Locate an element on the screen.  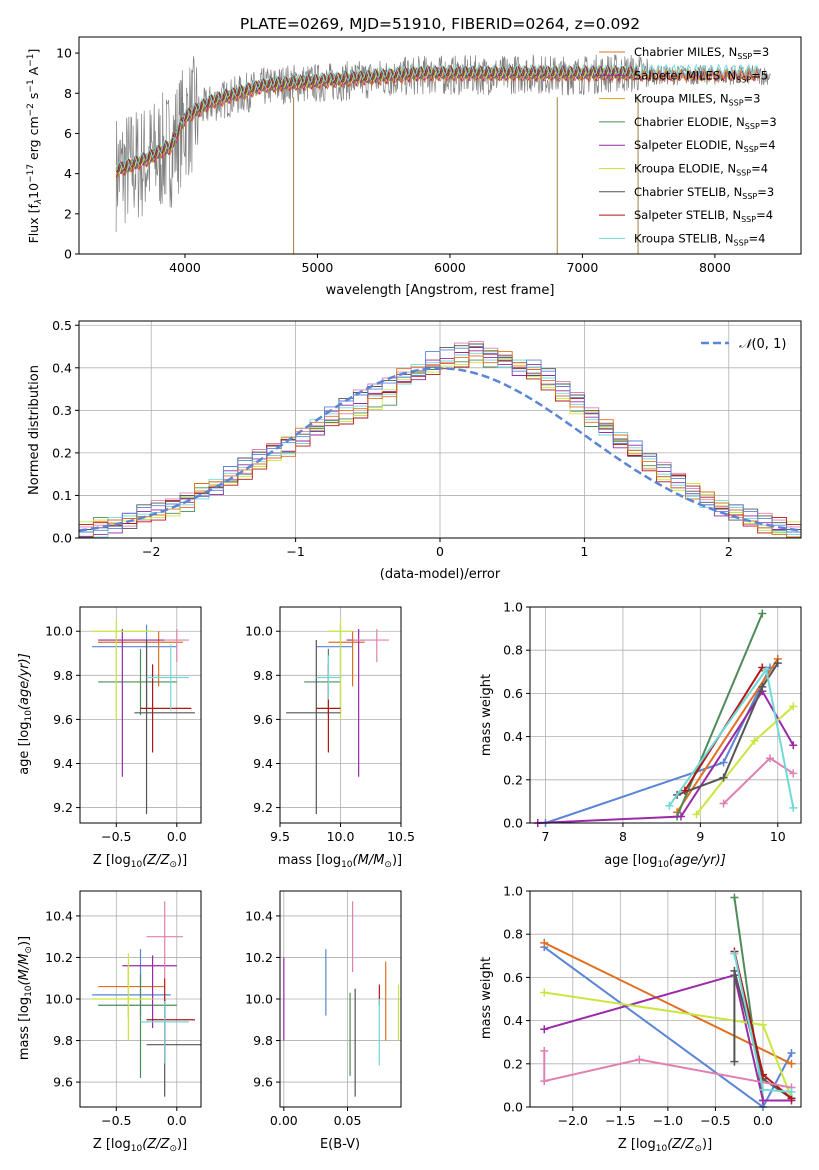
y-tick-label: 0.5 is located at coordinates (62, 325).